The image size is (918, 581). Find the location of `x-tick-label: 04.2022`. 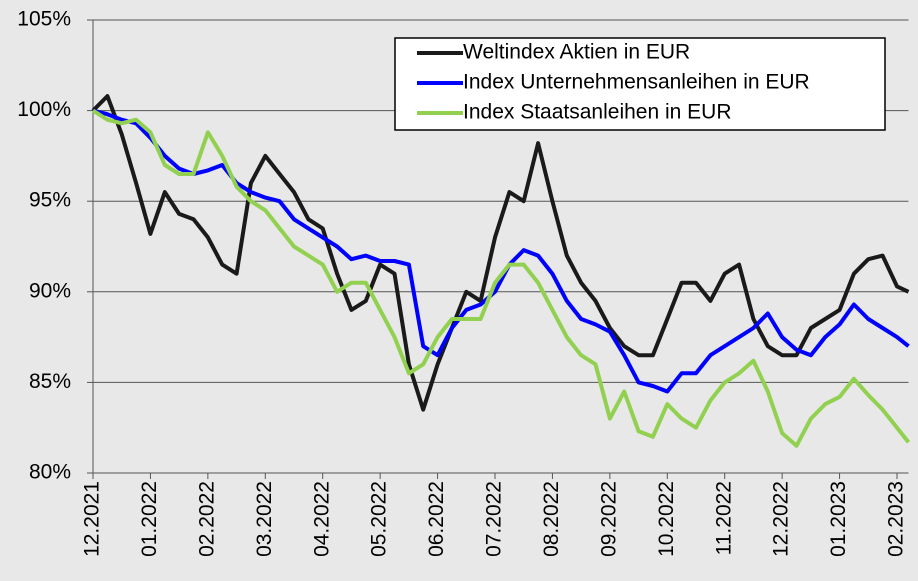

x-tick-label: 04.2022 is located at coordinates (321, 519).